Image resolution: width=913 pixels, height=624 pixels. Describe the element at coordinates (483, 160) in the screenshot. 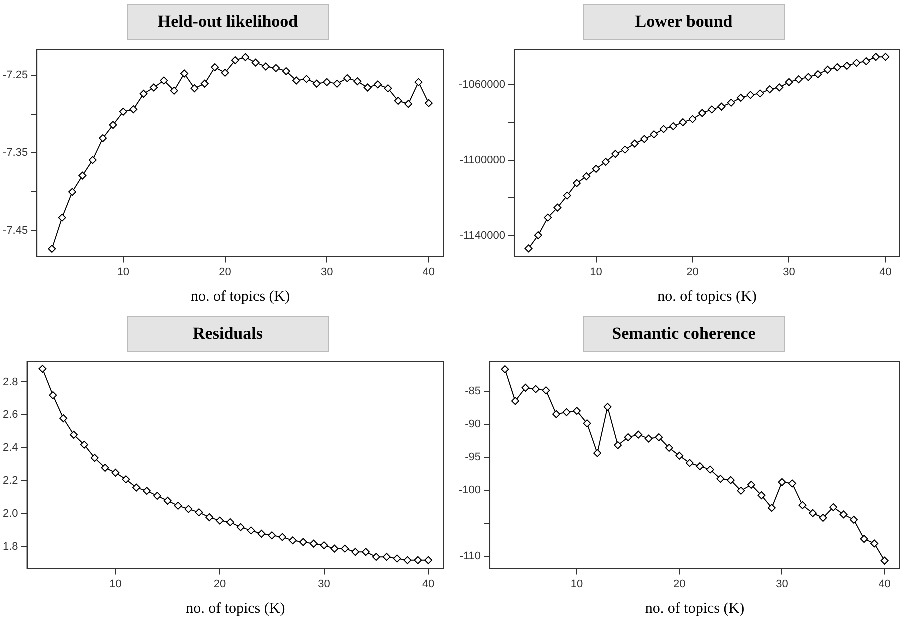

I see `y-tick-label: -1100000` at that location.